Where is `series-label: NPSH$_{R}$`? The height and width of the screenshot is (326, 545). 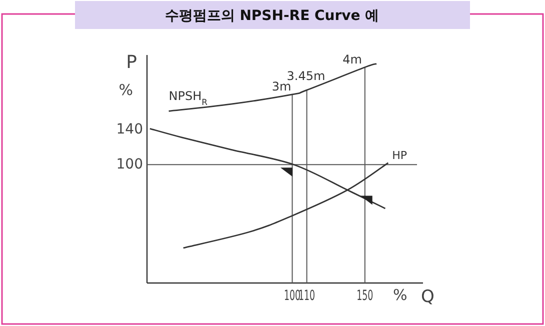 series-label: NPSH$_{R}$ is located at coordinates (188, 98).